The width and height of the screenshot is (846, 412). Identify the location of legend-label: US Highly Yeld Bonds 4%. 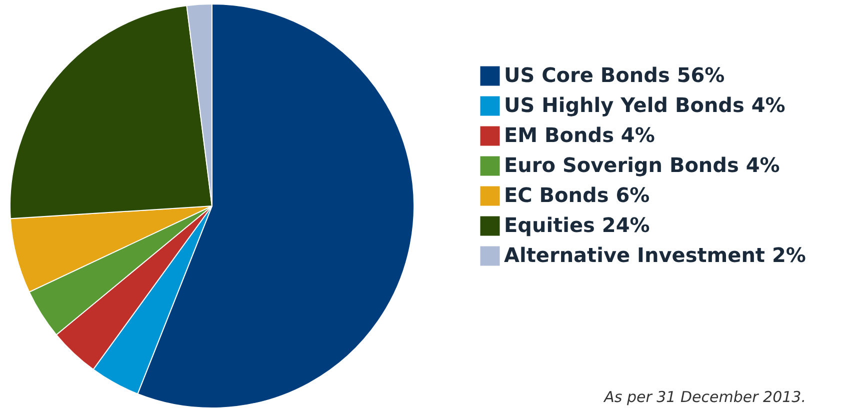
(645, 105).